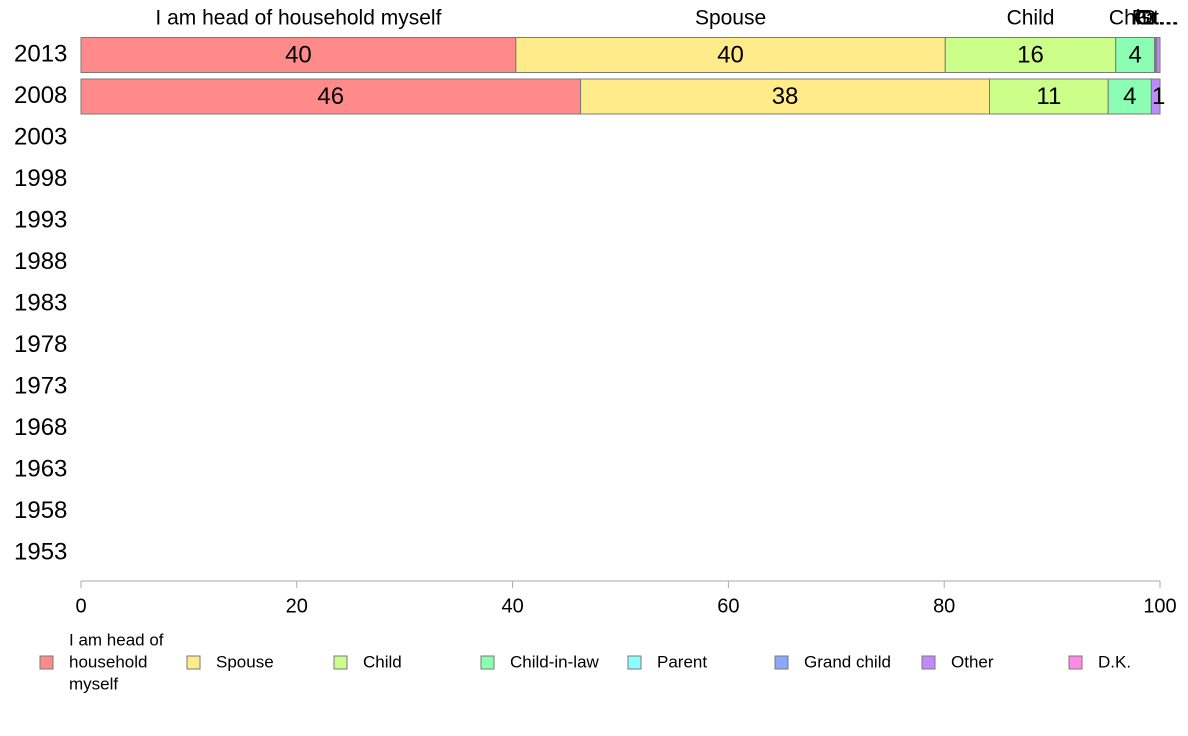  I want to click on y-tick-label: 1963, so click(40, 468).